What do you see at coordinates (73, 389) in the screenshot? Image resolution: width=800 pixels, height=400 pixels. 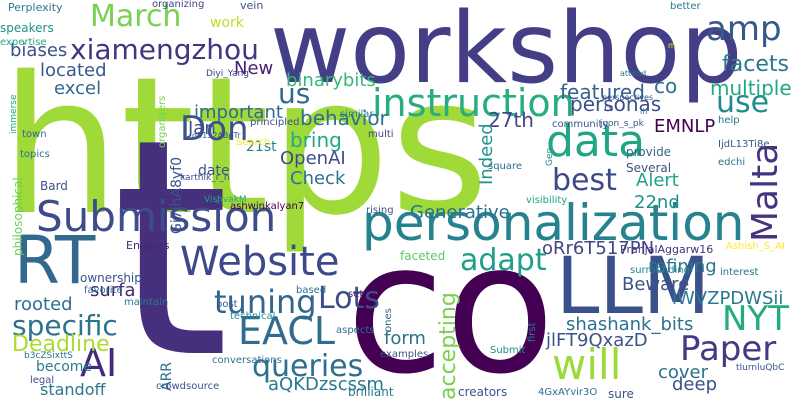 I see `word-standoff: standoff` at bounding box center [73, 389].